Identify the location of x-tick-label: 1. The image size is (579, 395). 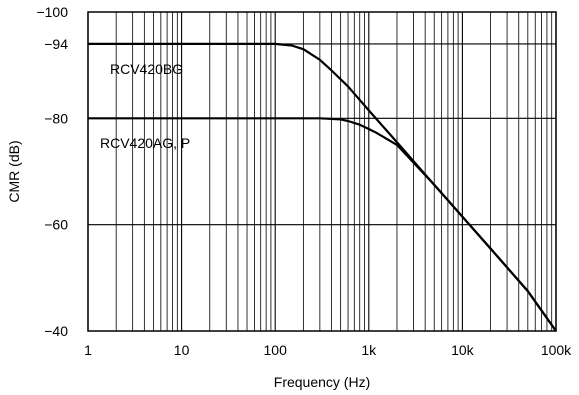
(88, 350).